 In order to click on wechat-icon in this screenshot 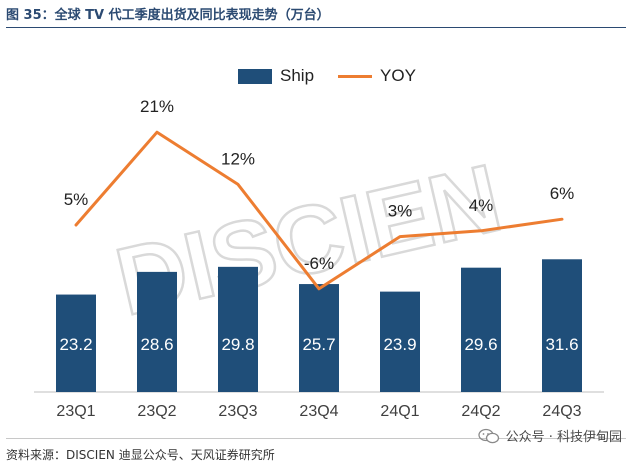, I will do `click(488, 435)`.